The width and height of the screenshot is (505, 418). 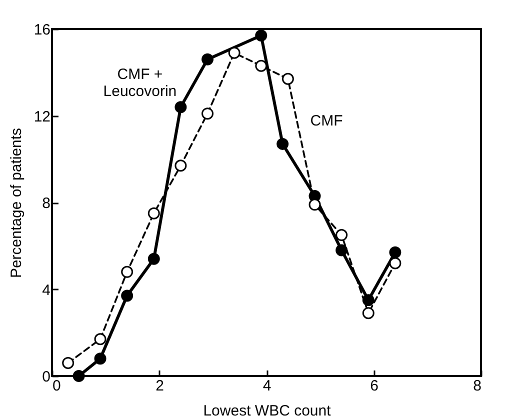 I want to click on x-tick-label: 0, so click(x=56, y=386).